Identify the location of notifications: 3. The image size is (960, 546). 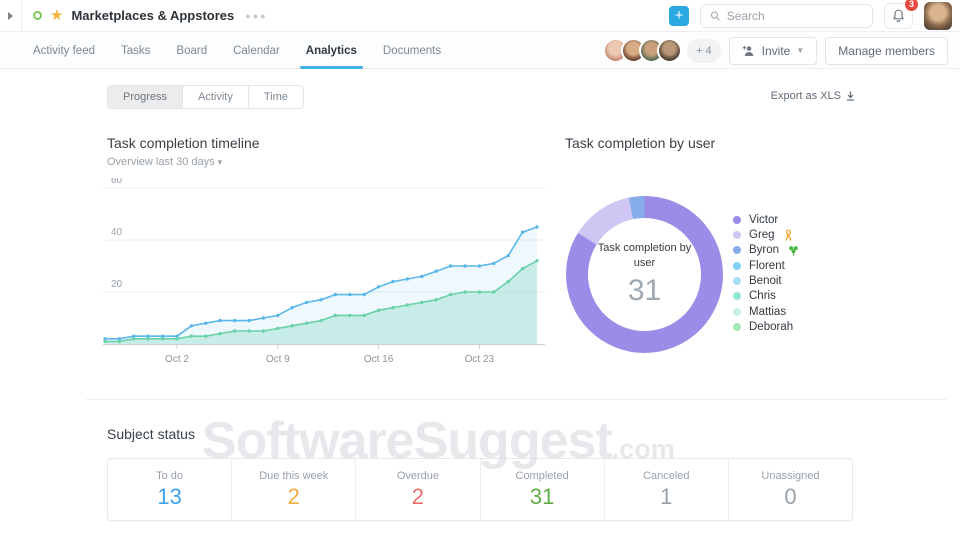
(901, 14).